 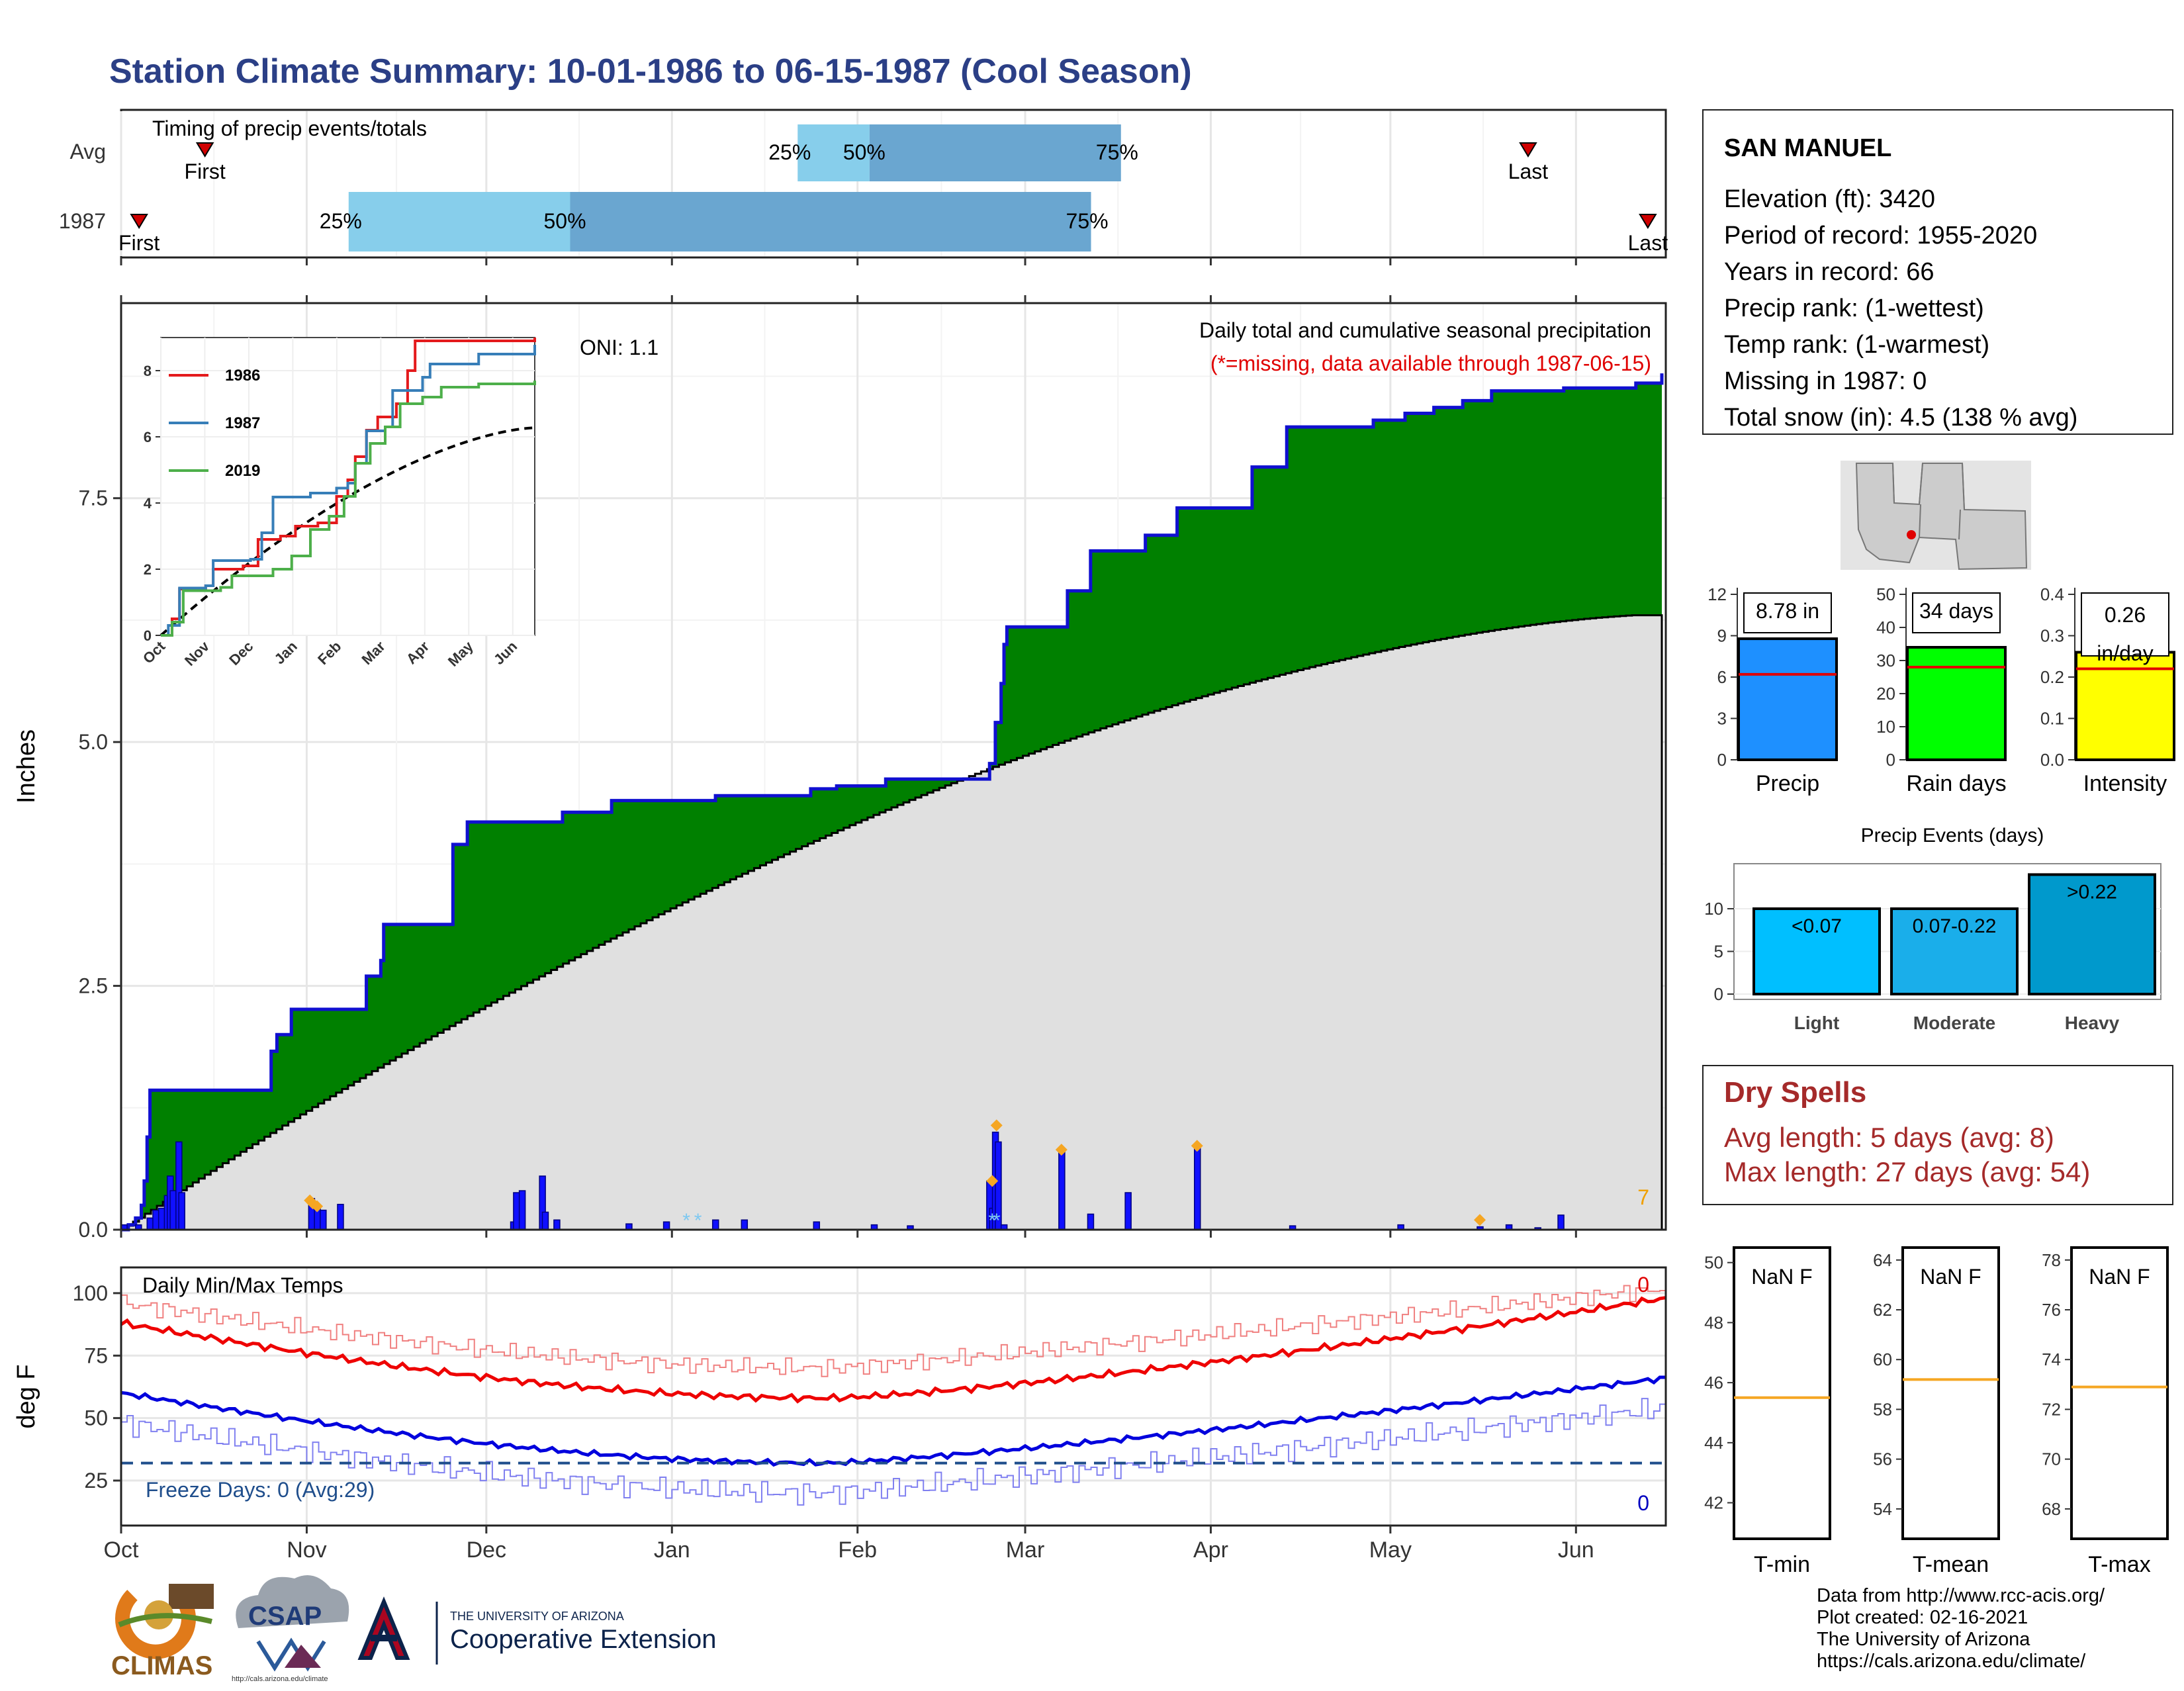 What do you see at coordinates (93, 742) in the screenshot?
I see `precip-ytick-label: 5.0` at bounding box center [93, 742].